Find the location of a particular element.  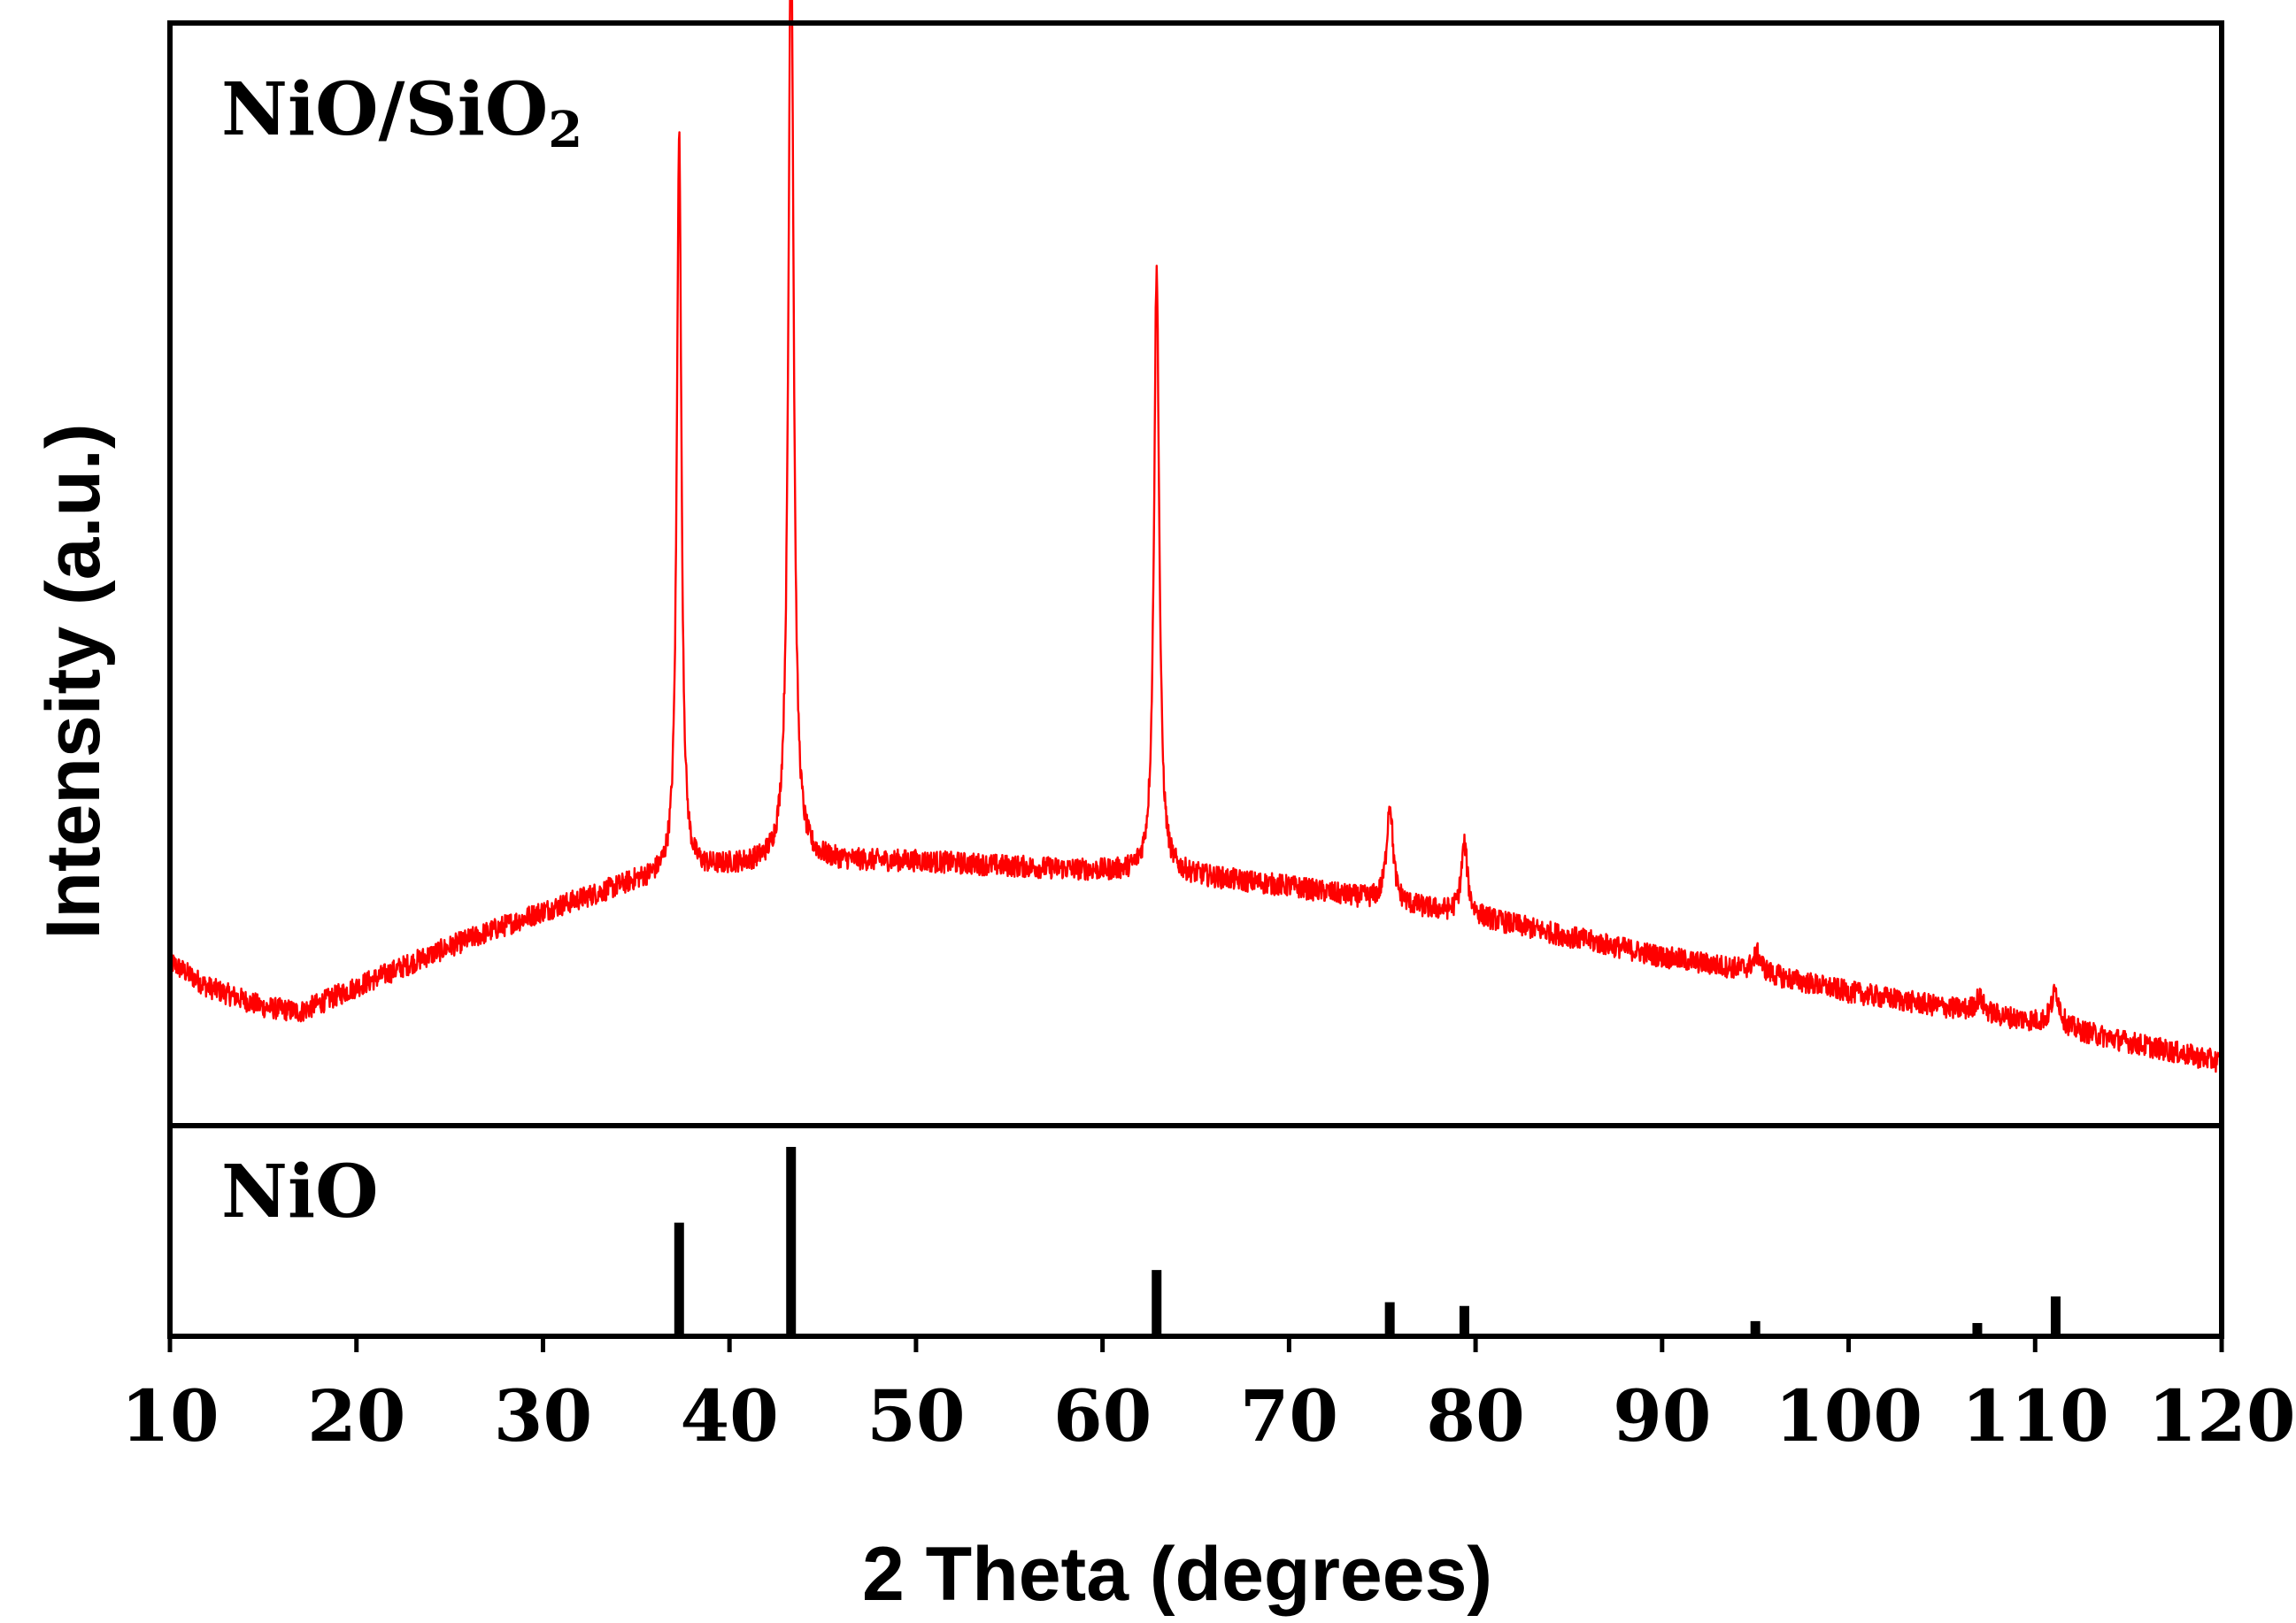

x-tick-label-20: 20 is located at coordinates (356, 1416).